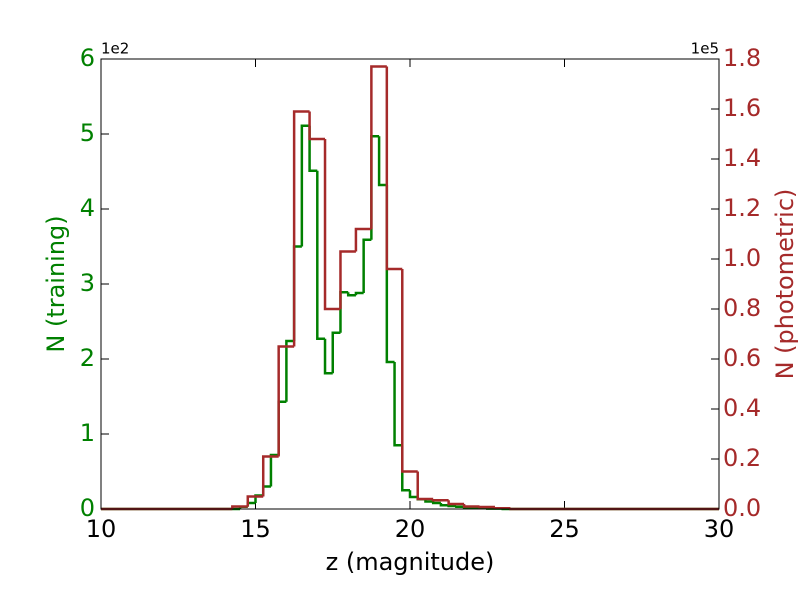 This screenshot has width=800, height=600. I want to click on x-tick-label: 25, so click(564, 529).